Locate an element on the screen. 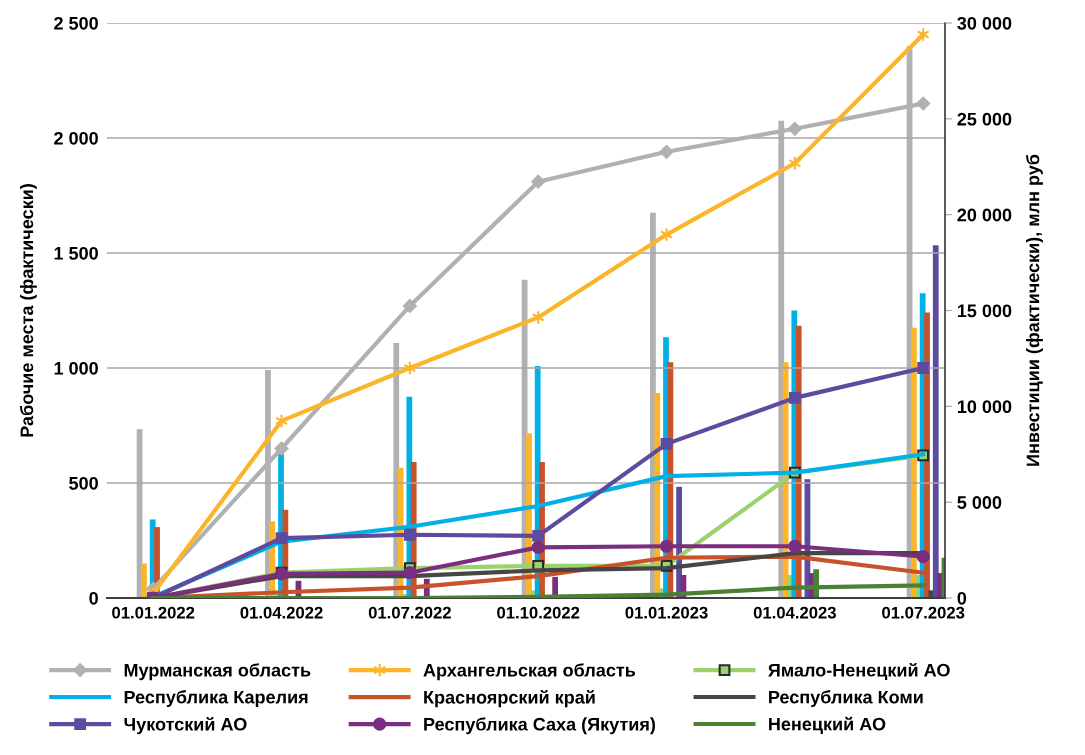  legend-label: Красноярский край is located at coordinates (509, 699).